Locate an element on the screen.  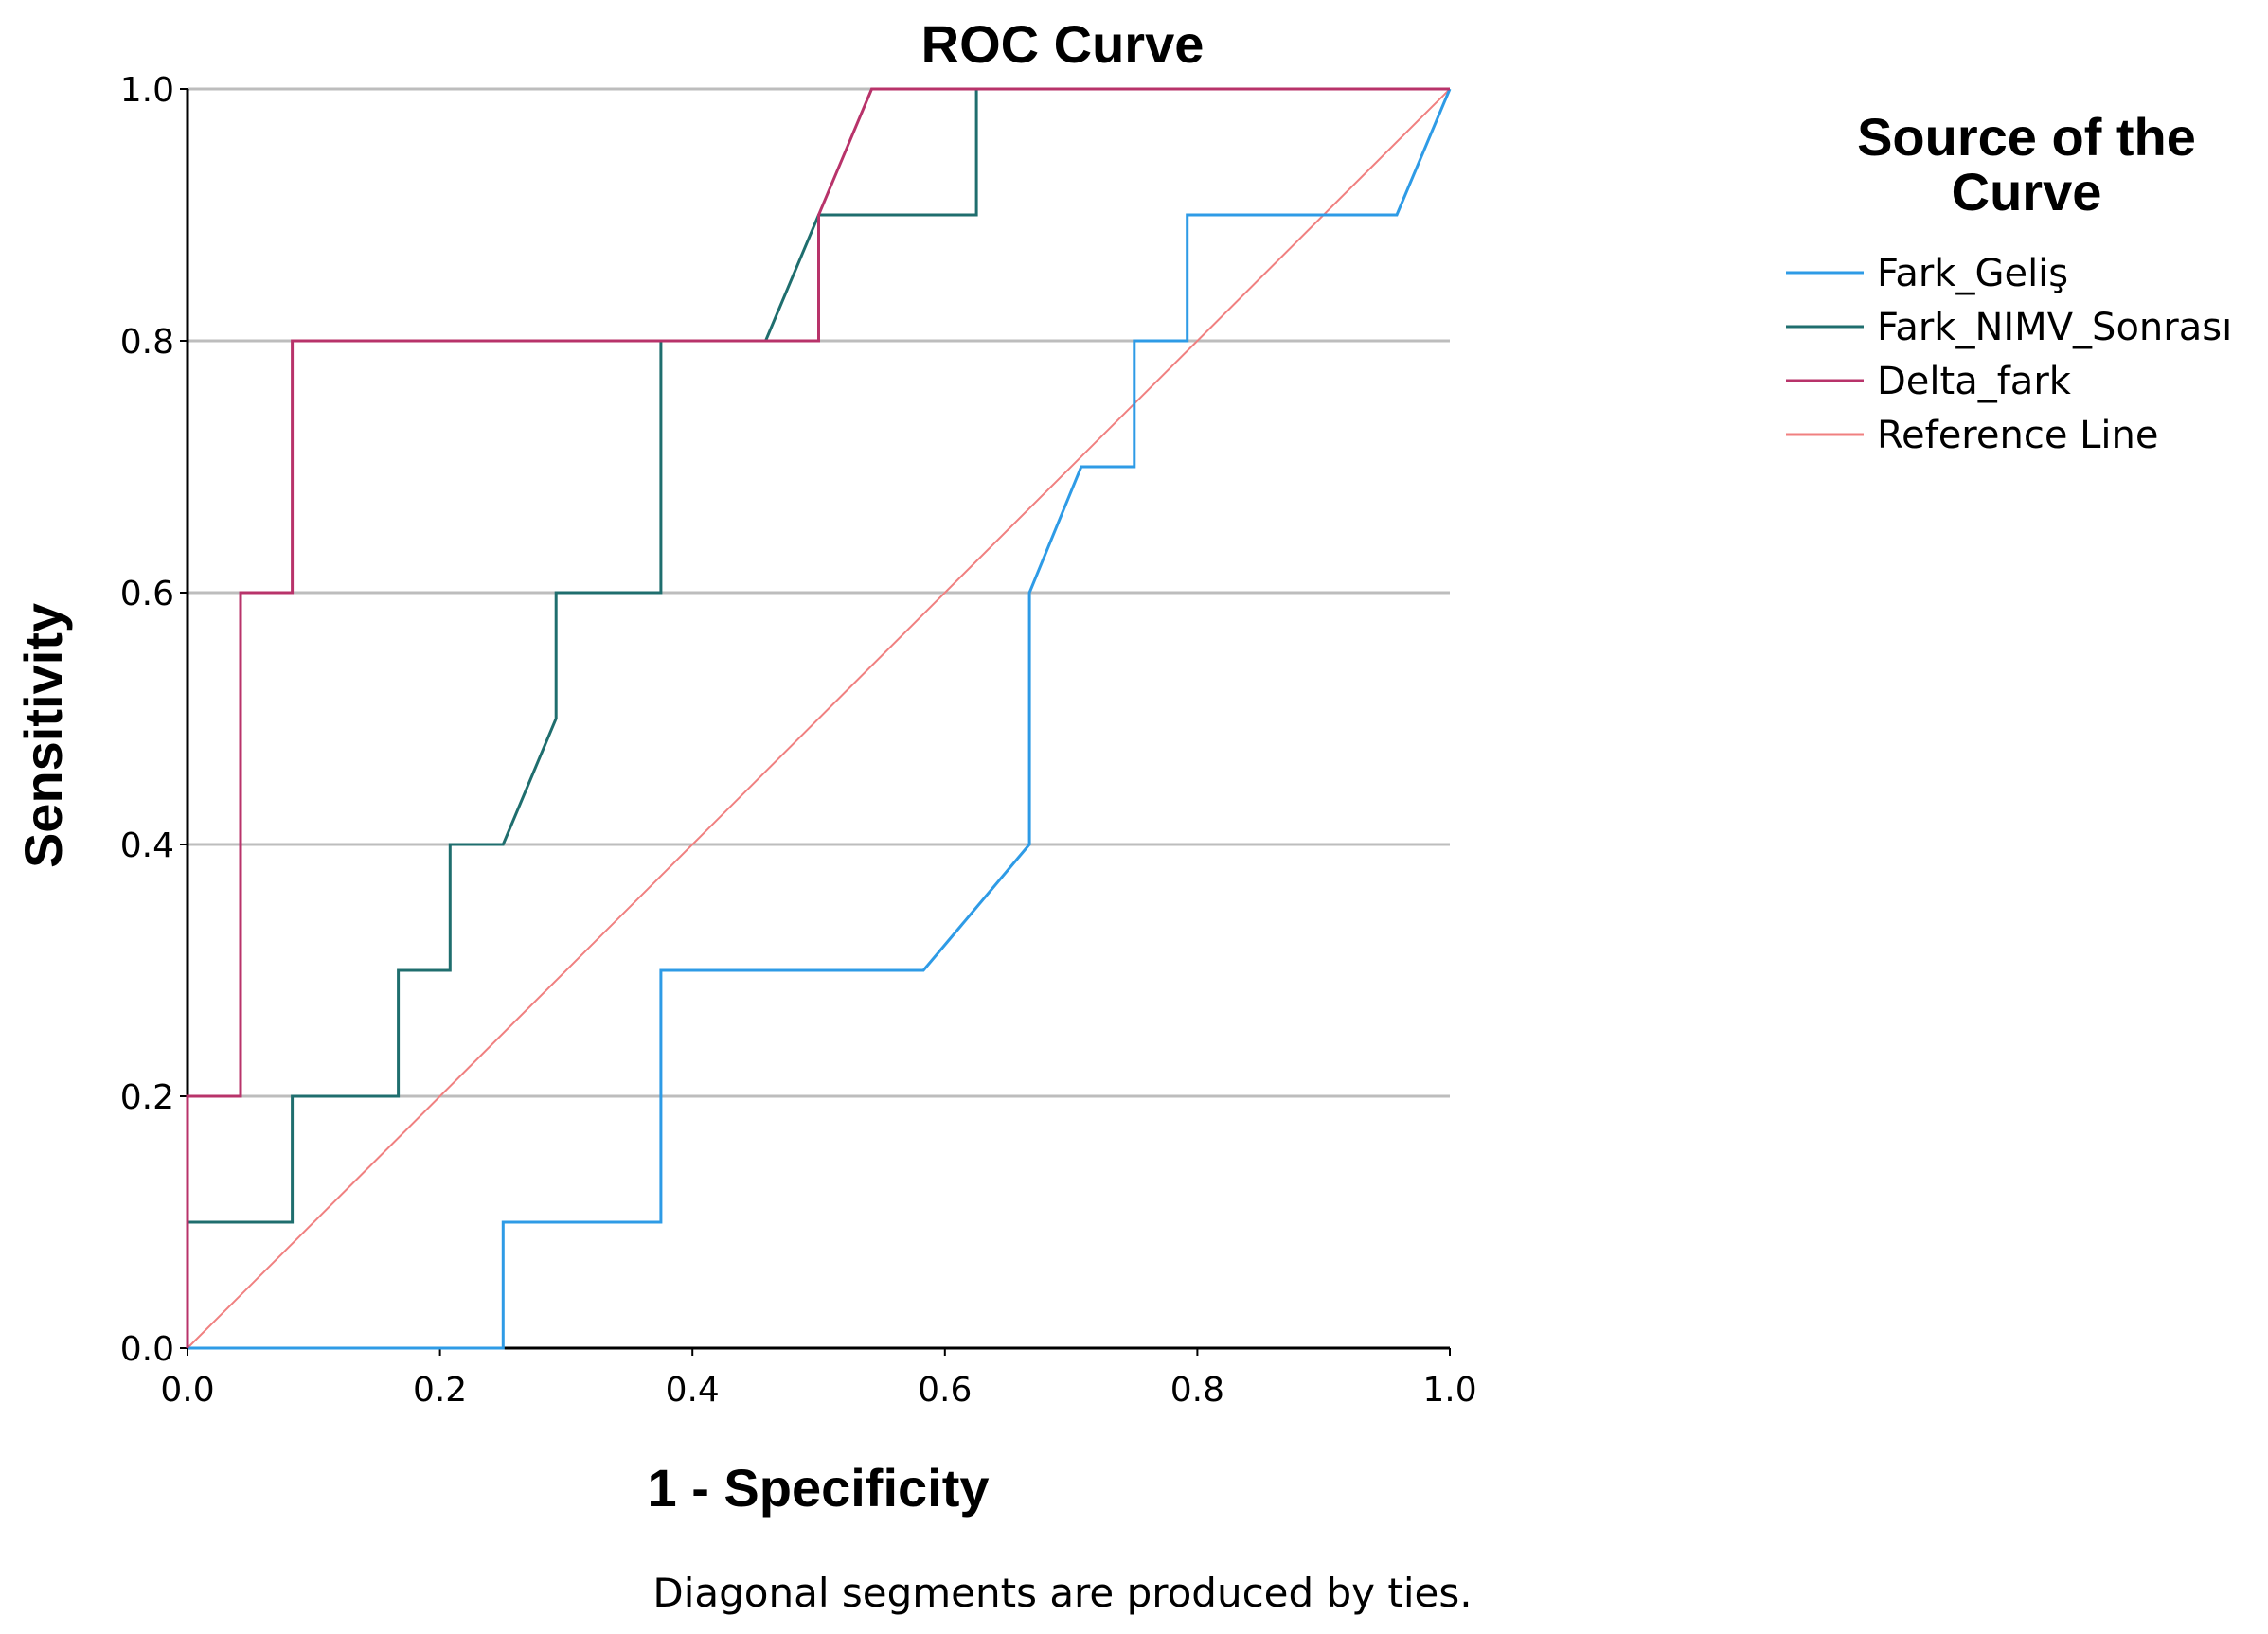
x-tick-label-3: 0.6 is located at coordinates (945, 1390).